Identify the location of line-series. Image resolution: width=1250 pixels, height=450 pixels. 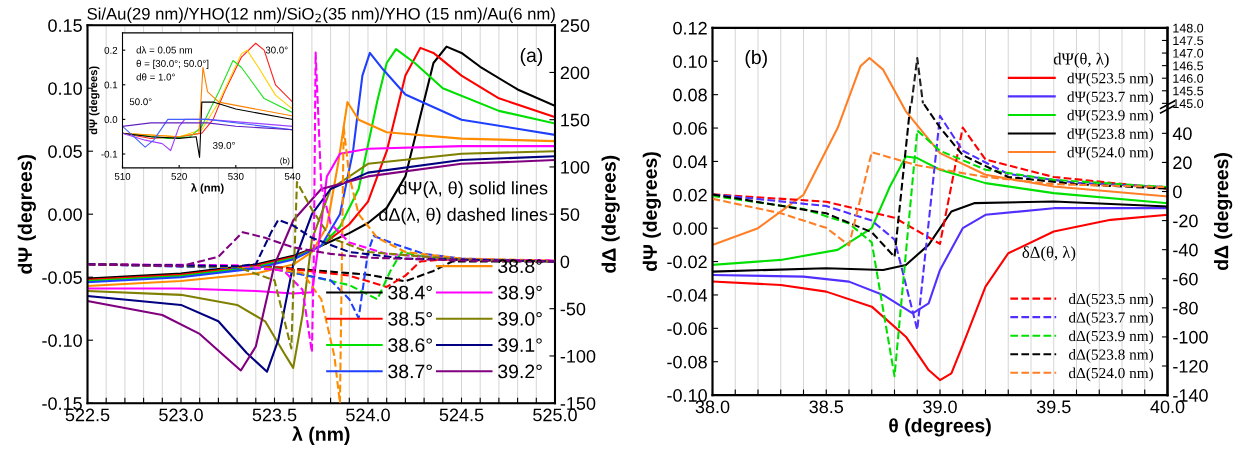
(940, 297).